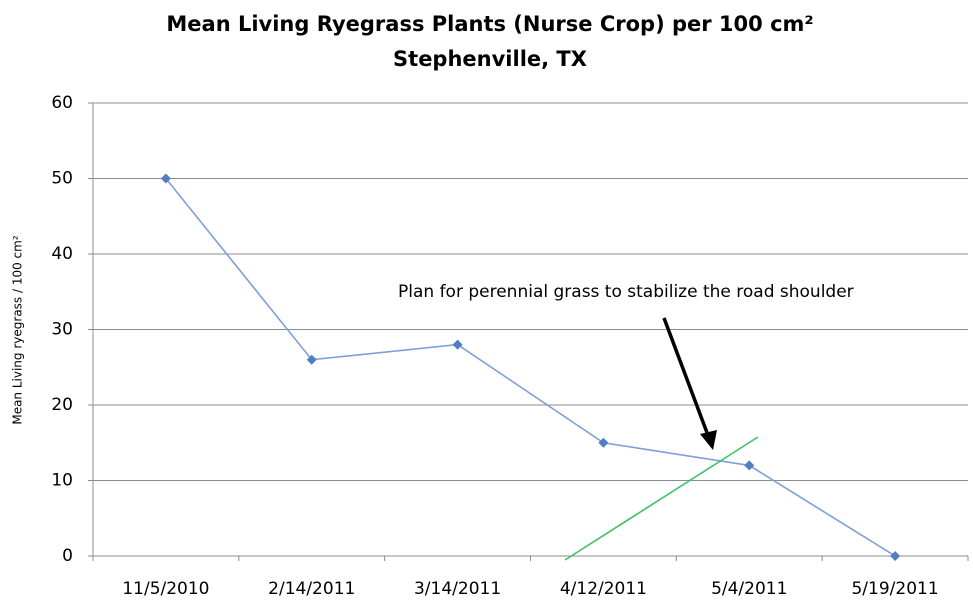  What do you see at coordinates (686, 378) in the screenshot?
I see `annotation-arrow` at bounding box center [686, 378].